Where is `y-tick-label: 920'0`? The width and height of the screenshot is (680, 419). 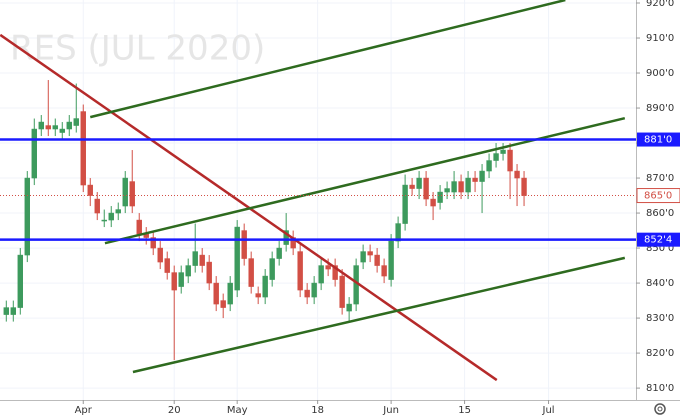
y-tick-label: 920'0 is located at coordinates (660, 4).